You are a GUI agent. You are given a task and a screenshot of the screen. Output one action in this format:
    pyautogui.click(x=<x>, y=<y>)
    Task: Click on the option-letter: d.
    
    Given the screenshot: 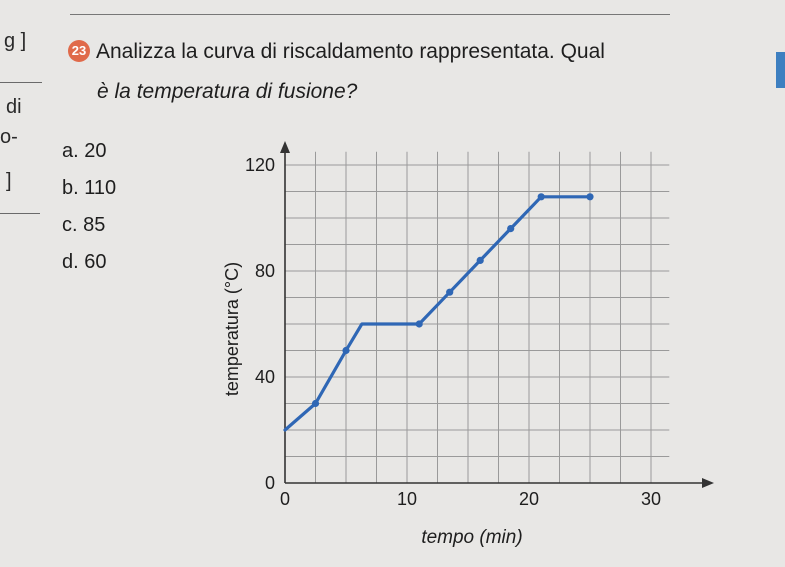 What is the action you would take?
    pyautogui.click(x=70, y=262)
    